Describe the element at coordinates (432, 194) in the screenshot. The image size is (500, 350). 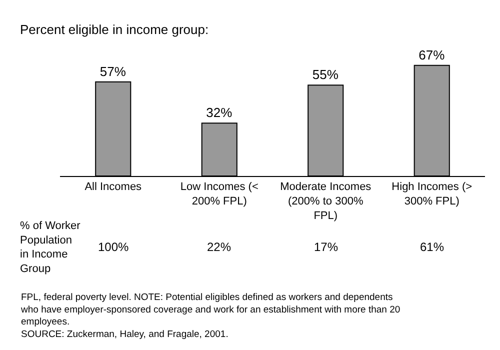
I see `x-tick-label: High Incomes (> 300% FPL)` at that location.